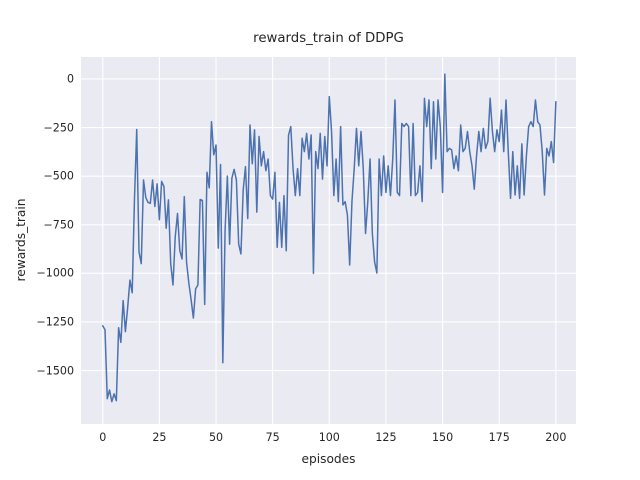  Describe the element at coordinates (55, 322) in the screenshot. I see `y-tick-label: −1250` at that location.